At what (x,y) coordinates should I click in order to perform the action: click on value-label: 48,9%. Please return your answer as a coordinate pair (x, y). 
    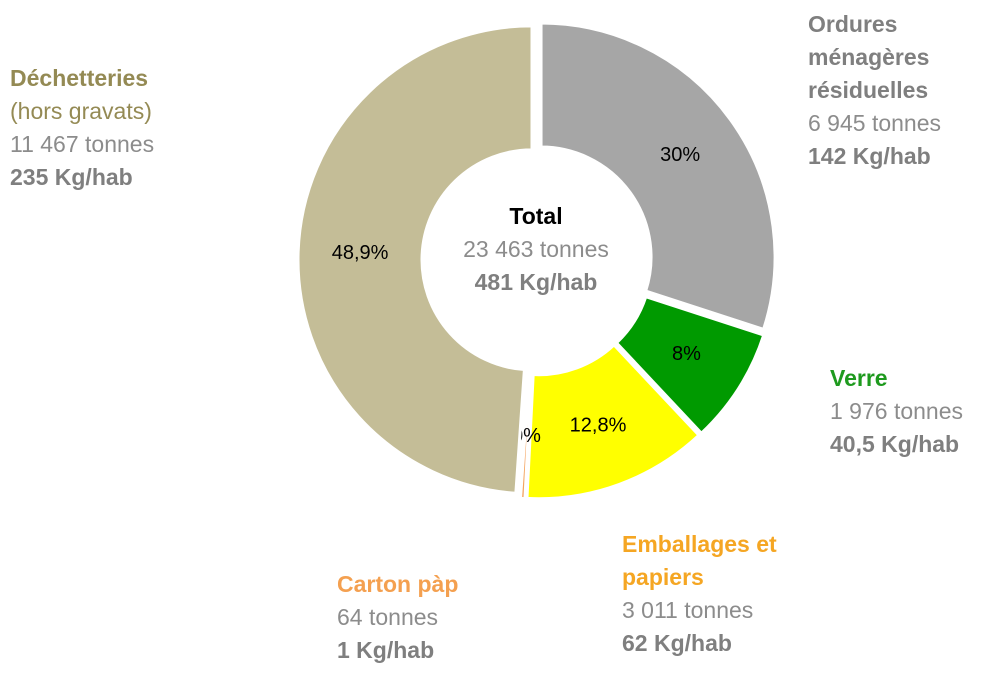
    Looking at the image, I should click on (360, 253).